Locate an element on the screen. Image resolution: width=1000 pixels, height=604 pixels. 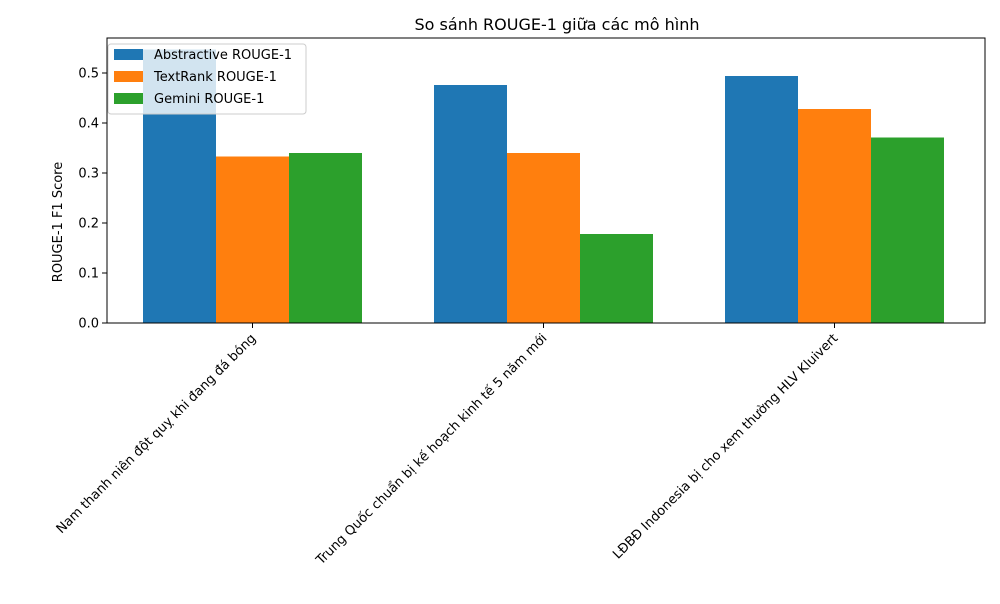
legend-label: Gemini ROUGE-1 is located at coordinates (209, 99).